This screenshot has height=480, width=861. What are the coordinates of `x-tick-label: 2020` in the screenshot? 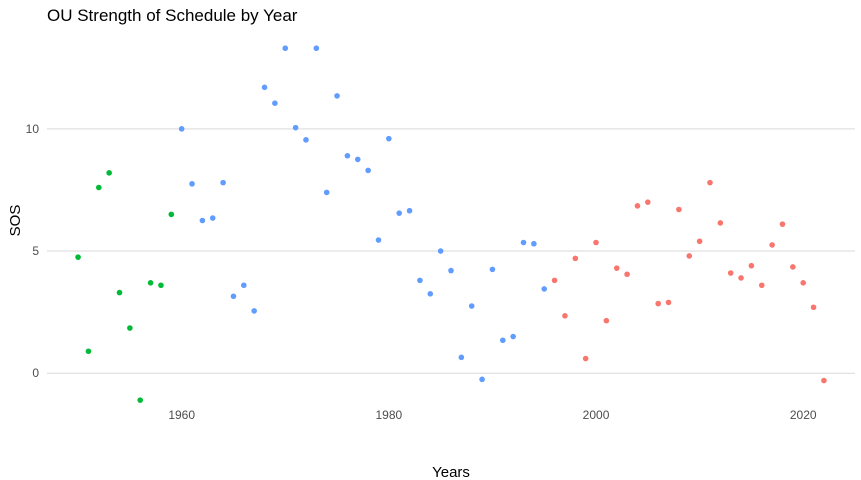 It's located at (803, 415).